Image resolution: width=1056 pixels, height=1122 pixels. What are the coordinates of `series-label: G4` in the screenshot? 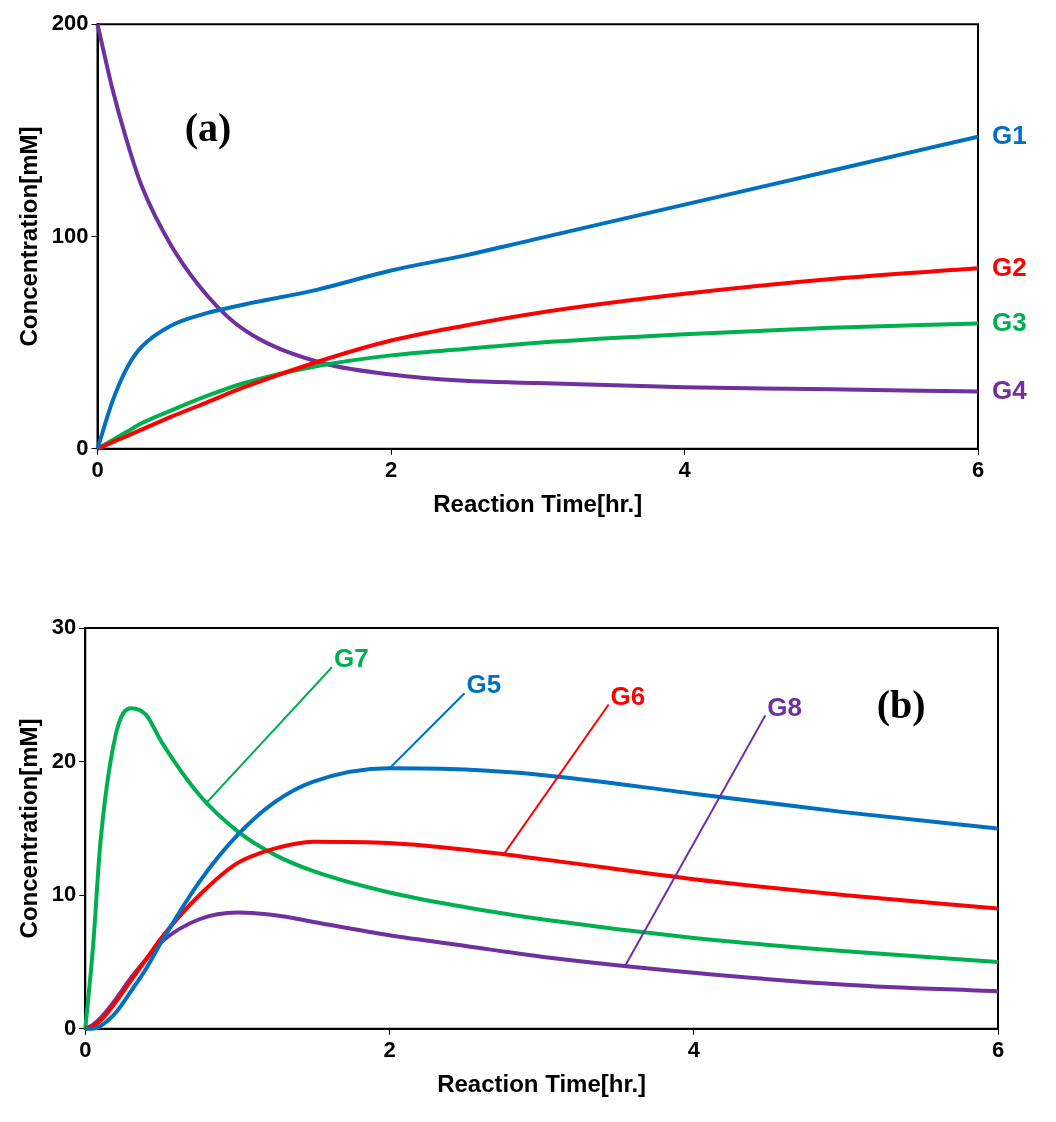 It's located at (1010, 389).